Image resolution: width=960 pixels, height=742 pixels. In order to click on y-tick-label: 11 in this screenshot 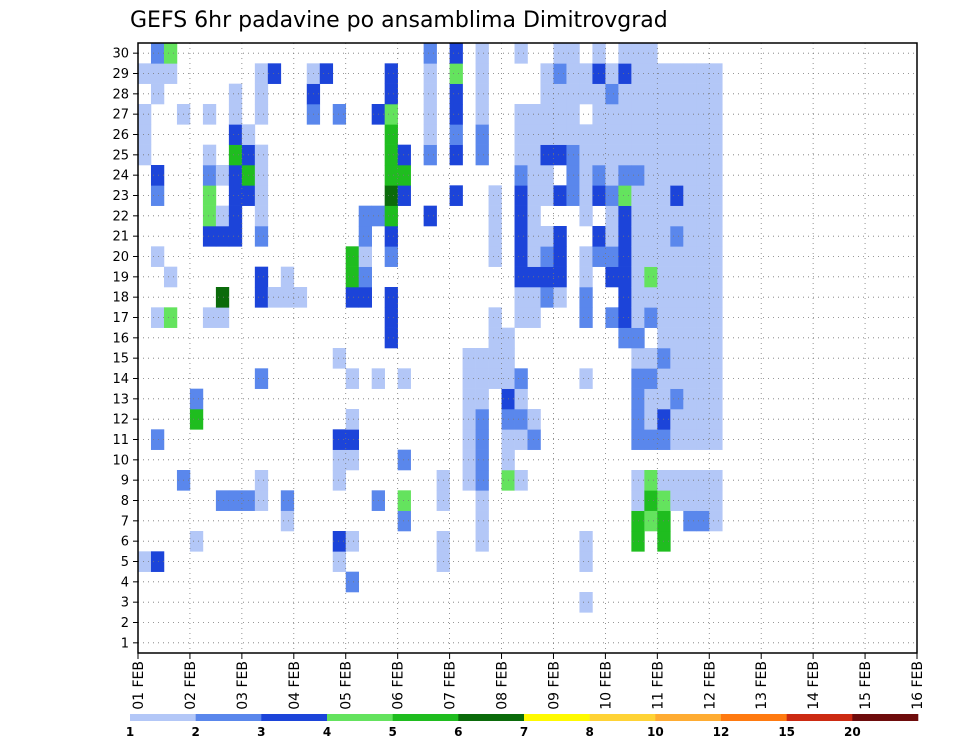, I will do `click(120, 440)`.